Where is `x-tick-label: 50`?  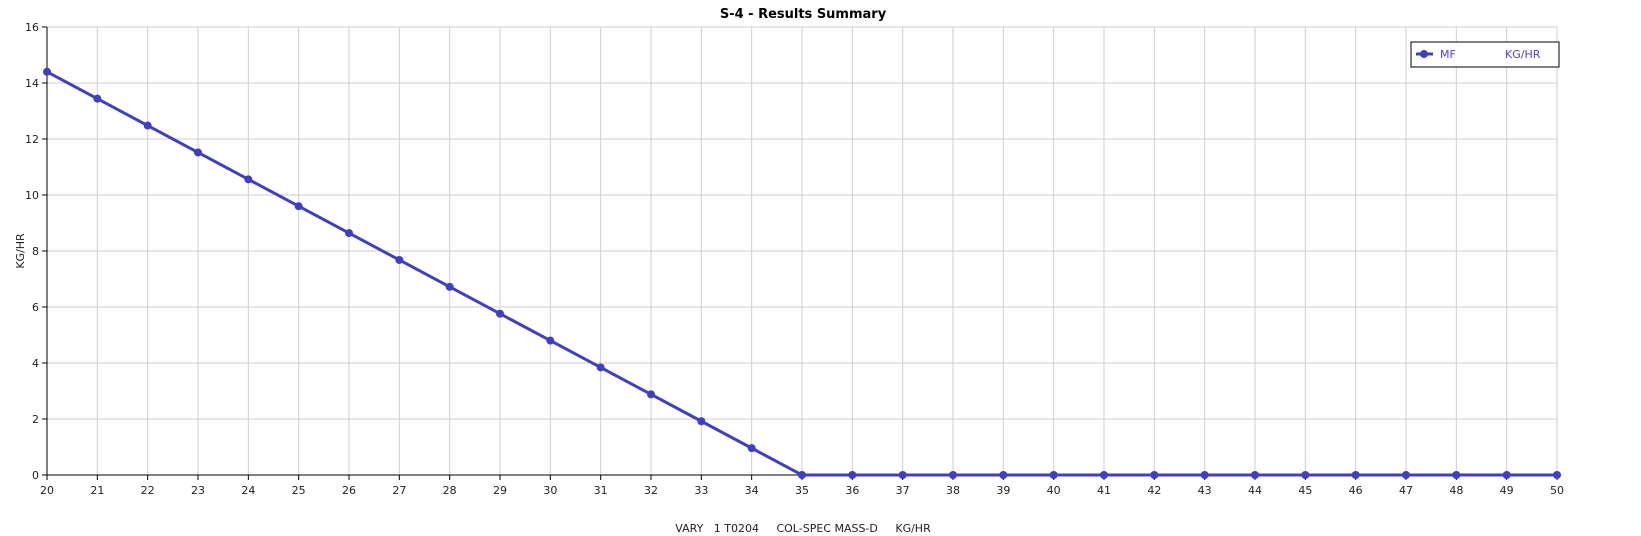 x-tick-label: 50 is located at coordinates (1557, 490).